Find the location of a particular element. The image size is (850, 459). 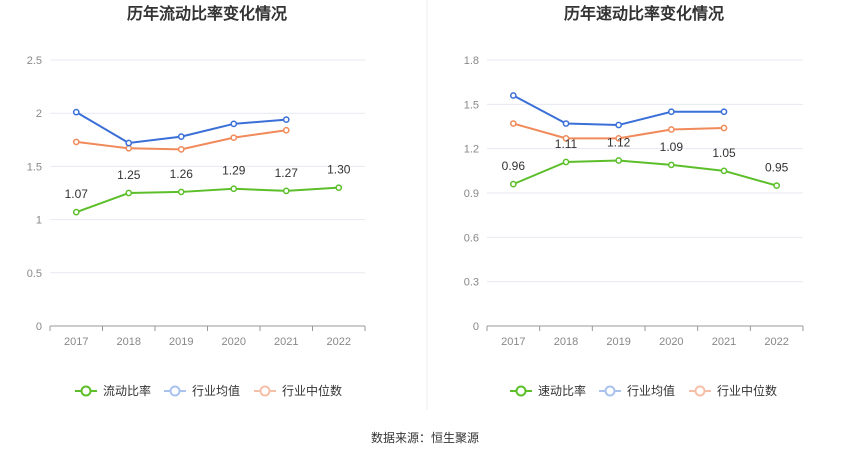

legend-item-current-ratio: 流动比率 is located at coordinates (113, 390).